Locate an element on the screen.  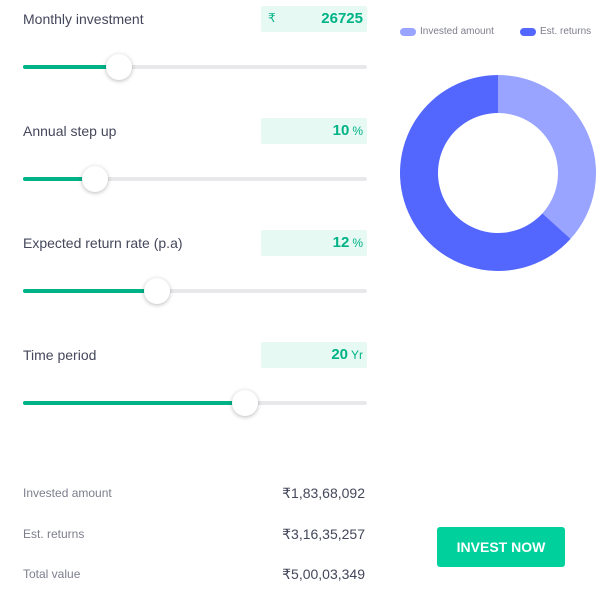
invested-amount-arc is located at coordinates (547, 157).